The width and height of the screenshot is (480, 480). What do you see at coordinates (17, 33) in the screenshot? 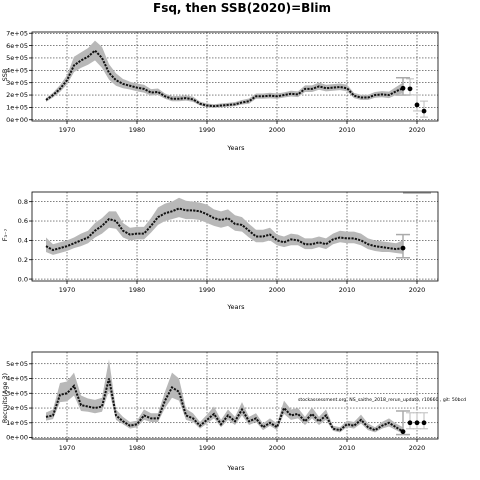
I see `ssb-y-tick-label: 7e+05` at bounding box center [17, 33].